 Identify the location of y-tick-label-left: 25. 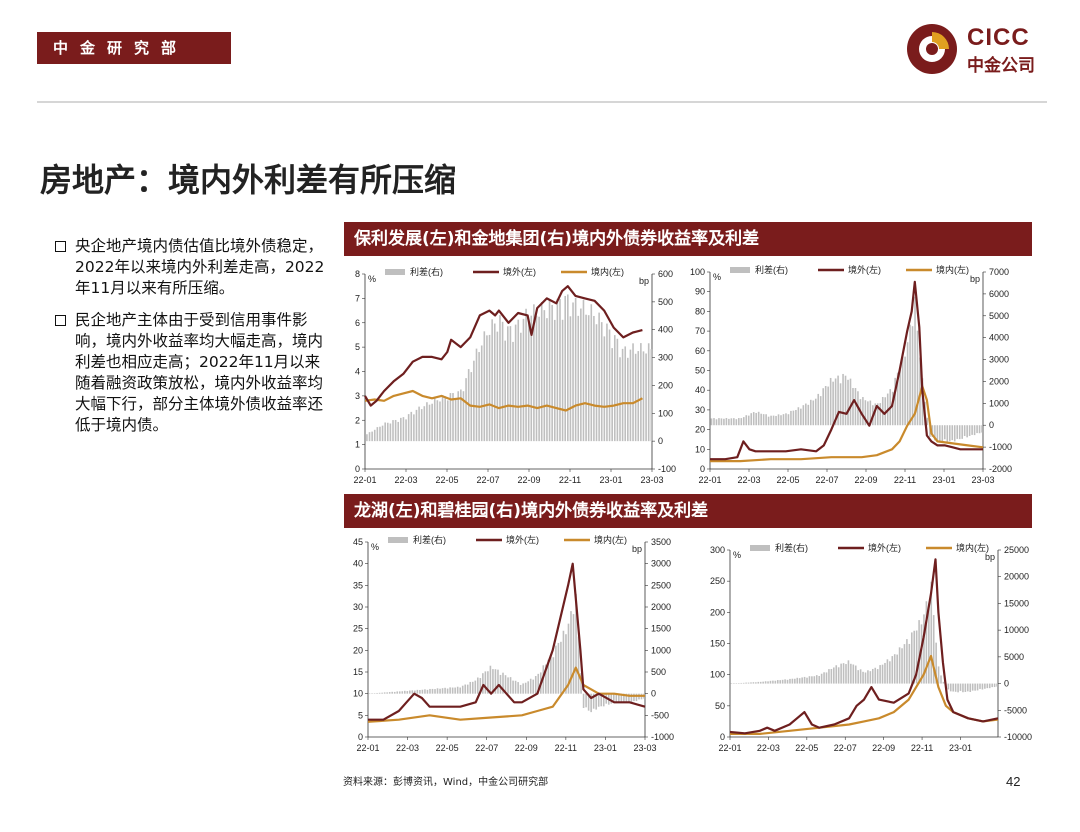
(358, 629).